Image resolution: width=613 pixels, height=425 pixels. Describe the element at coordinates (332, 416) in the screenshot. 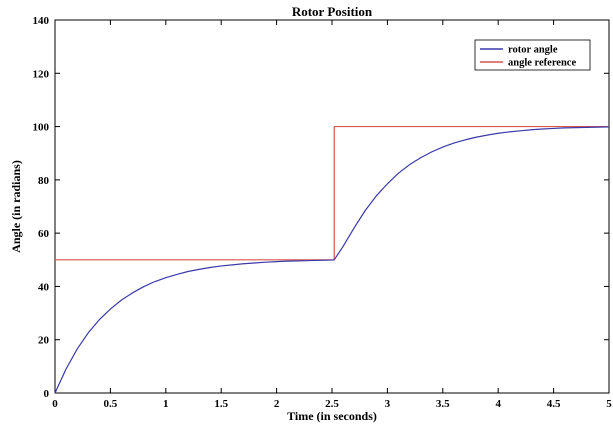

I see `x-axis-label: Time (in seconds)` at that location.